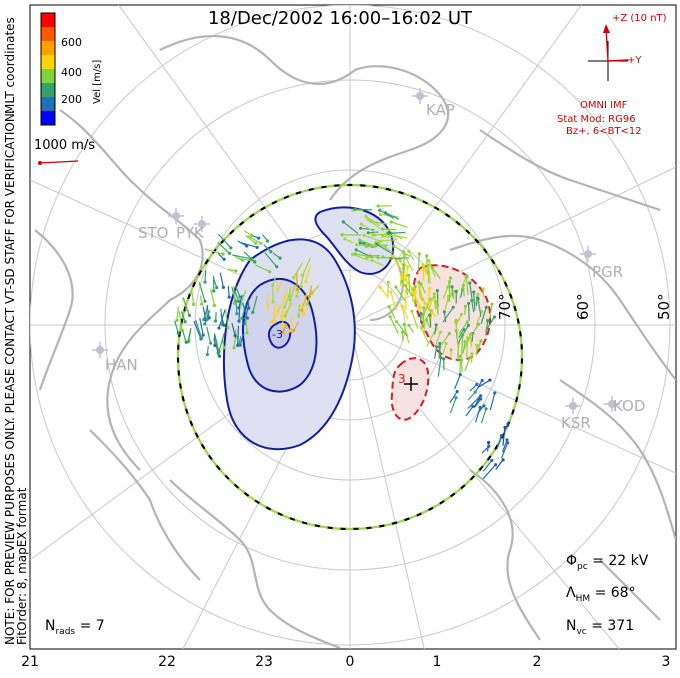 The width and height of the screenshot is (680, 678). Describe the element at coordinates (71, 72) in the screenshot. I see `colorbar-tick: 400` at that location.